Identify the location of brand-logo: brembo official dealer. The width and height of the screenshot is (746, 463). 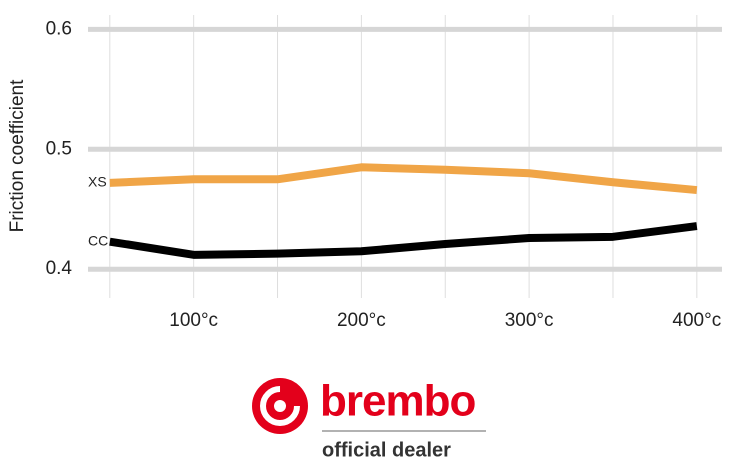
(369, 419).